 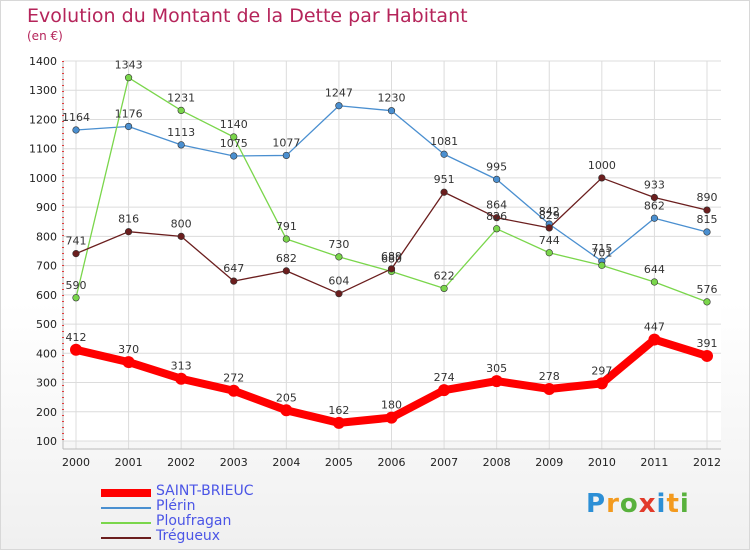 What do you see at coordinates (496, 166) in the screenshot?
I see `data-label: 995` at bounding box center [496, 166].